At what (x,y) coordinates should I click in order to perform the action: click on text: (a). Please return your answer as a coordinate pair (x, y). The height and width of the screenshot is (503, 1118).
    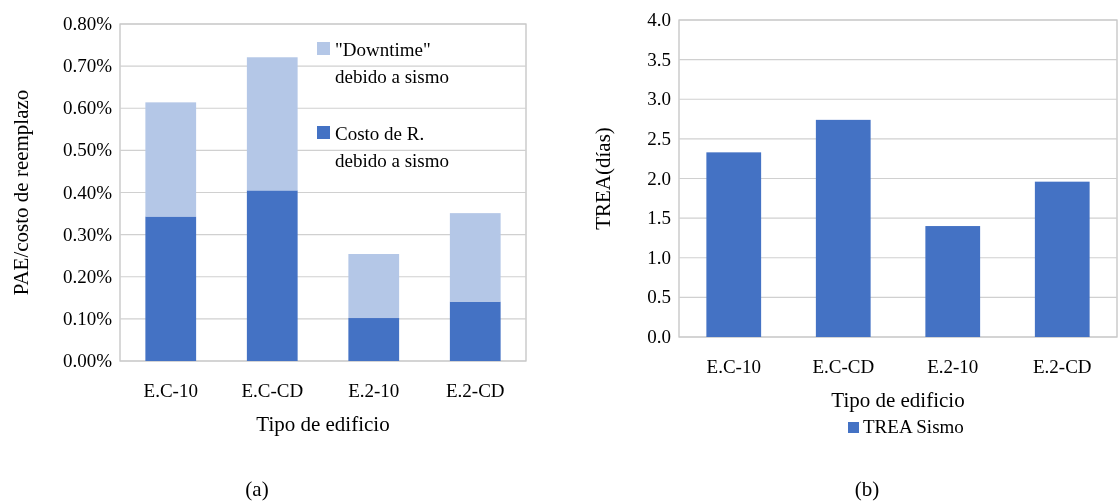
    Looking at the image, I should click on (257, 489).